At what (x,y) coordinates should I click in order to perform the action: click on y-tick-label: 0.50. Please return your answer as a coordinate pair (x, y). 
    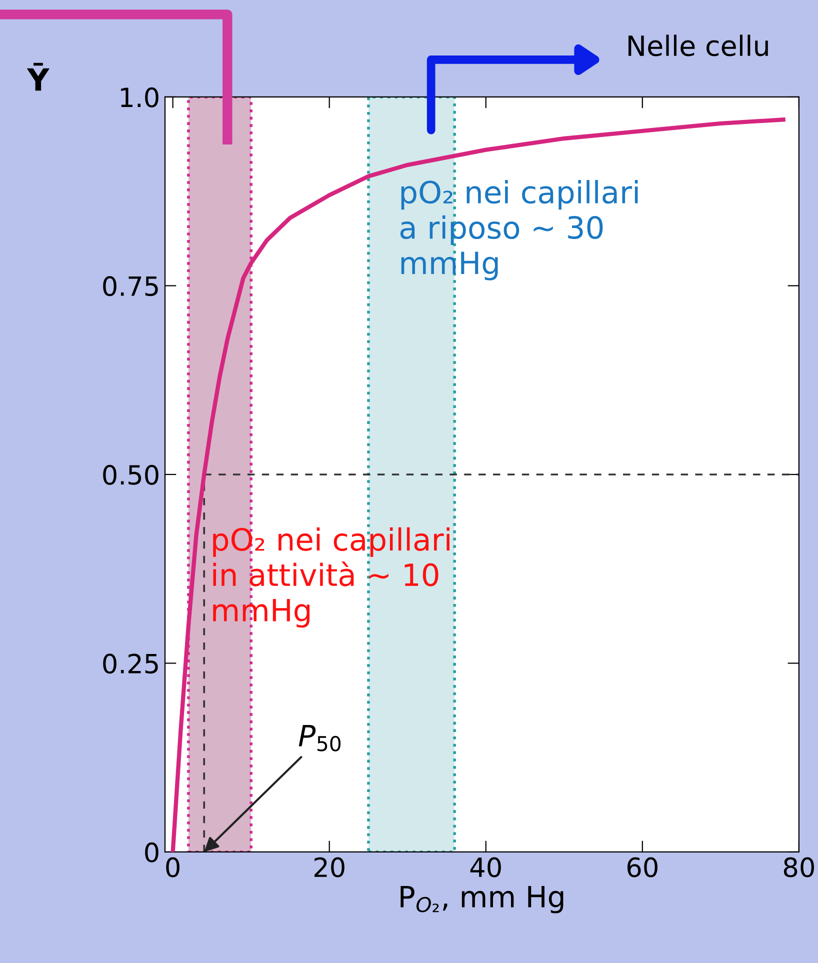
    Looking at the image, I should click on (130, 474).